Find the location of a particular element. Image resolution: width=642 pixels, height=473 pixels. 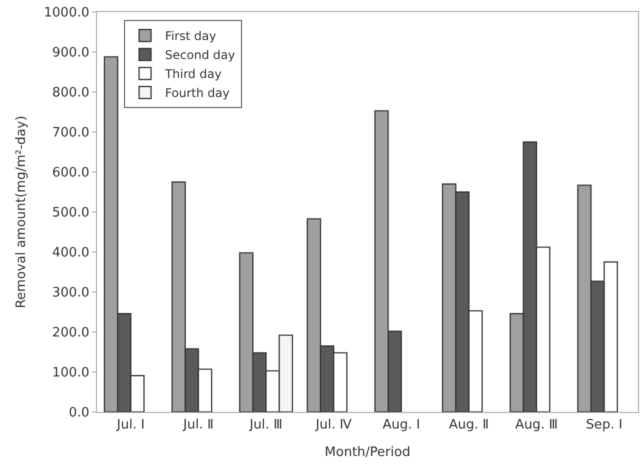

y-tick-label: 1000.0 is located at coordinates (67, 13).